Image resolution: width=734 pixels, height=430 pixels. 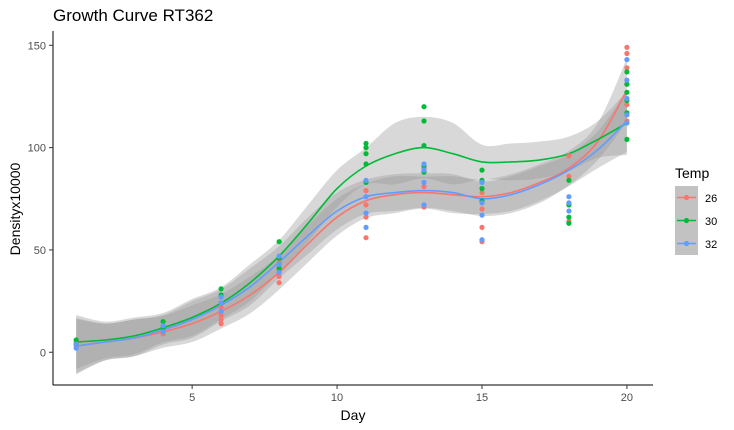 What do you see at coordinates (692, 173) in the screenshot?
I see `legend-title: Temp` at bounding box center [692, 173].